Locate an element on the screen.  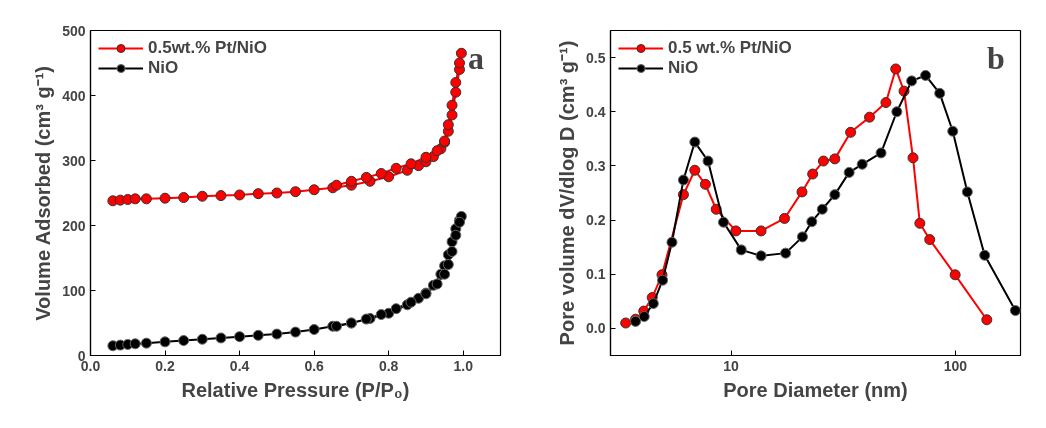
x-axis-title: Pore Diameter (nm) is located at coordinates (815, 389).